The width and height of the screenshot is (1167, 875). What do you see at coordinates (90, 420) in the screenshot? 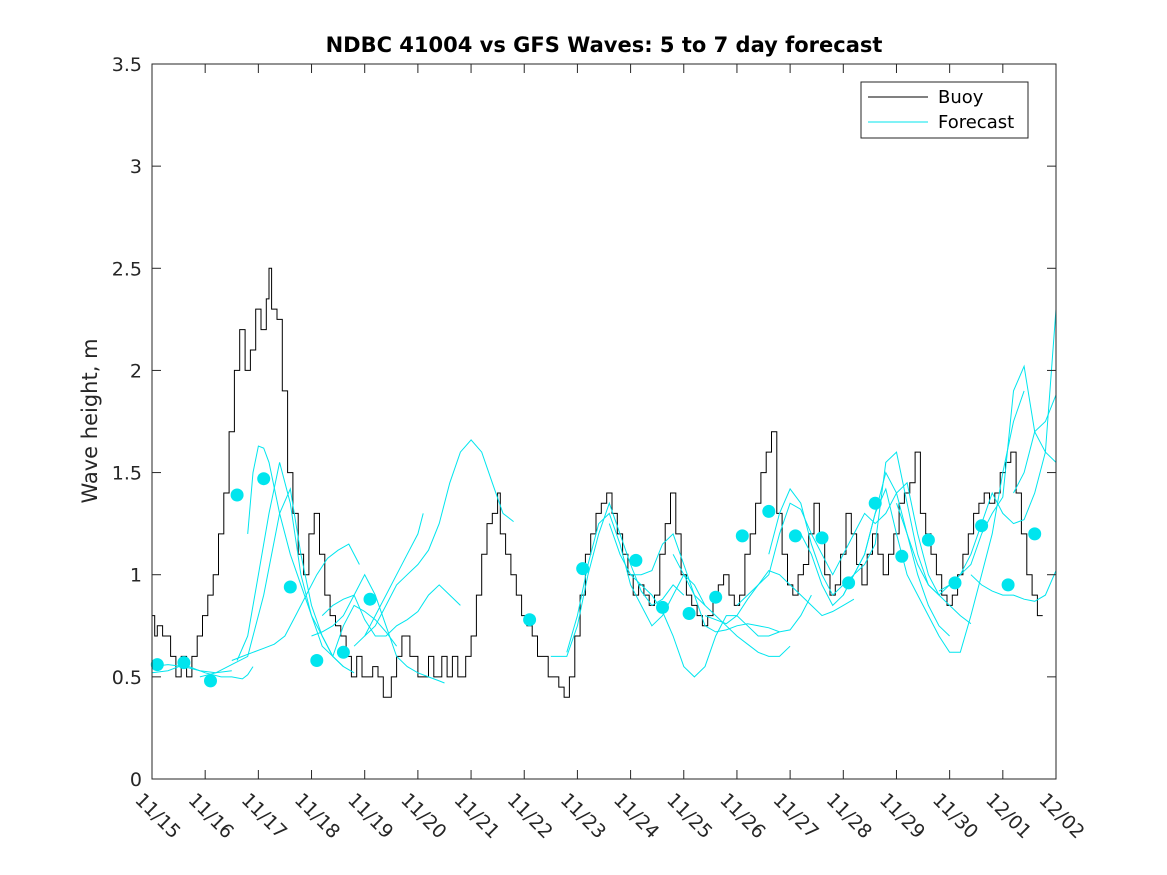
I see `y-axis-label: Wave height, m` at bounding box center [90, 420].